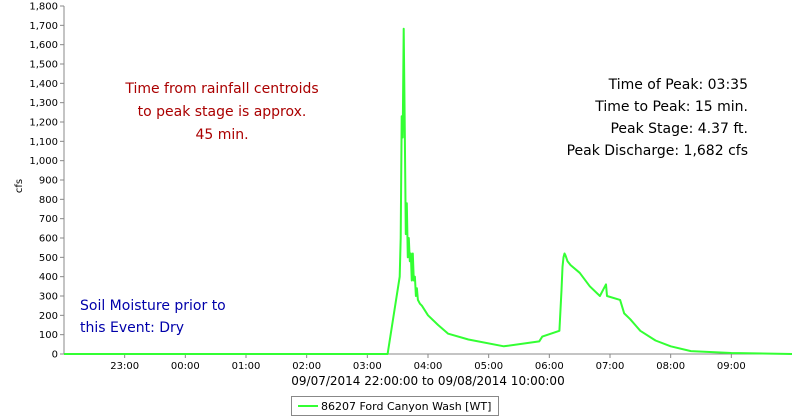 The height and width of the screenshot is (420, 800). What do you see at coordinates (610, 366) in the screenshot?
I see `x-tick-label: 07:00` at bounding box center [610, 366].